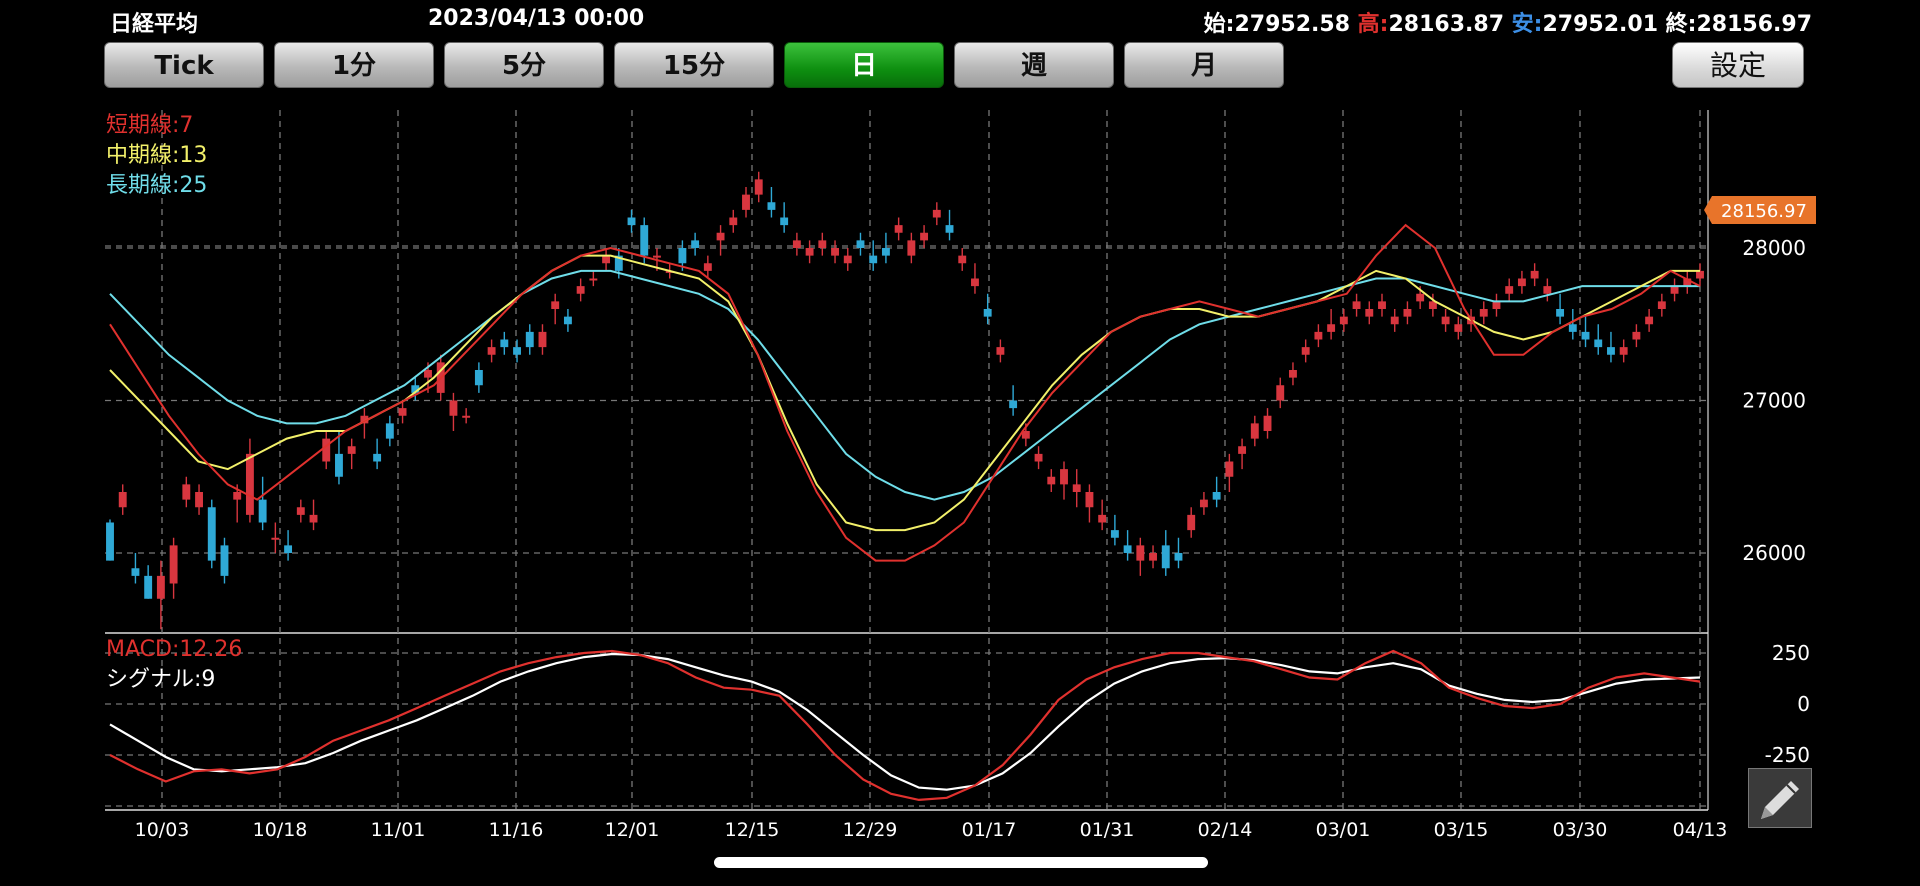 The image size is (1920, 886). Describe the element at coordinates (1780, 798) in the screenshot. I see `drawing-tool-button` at that location.